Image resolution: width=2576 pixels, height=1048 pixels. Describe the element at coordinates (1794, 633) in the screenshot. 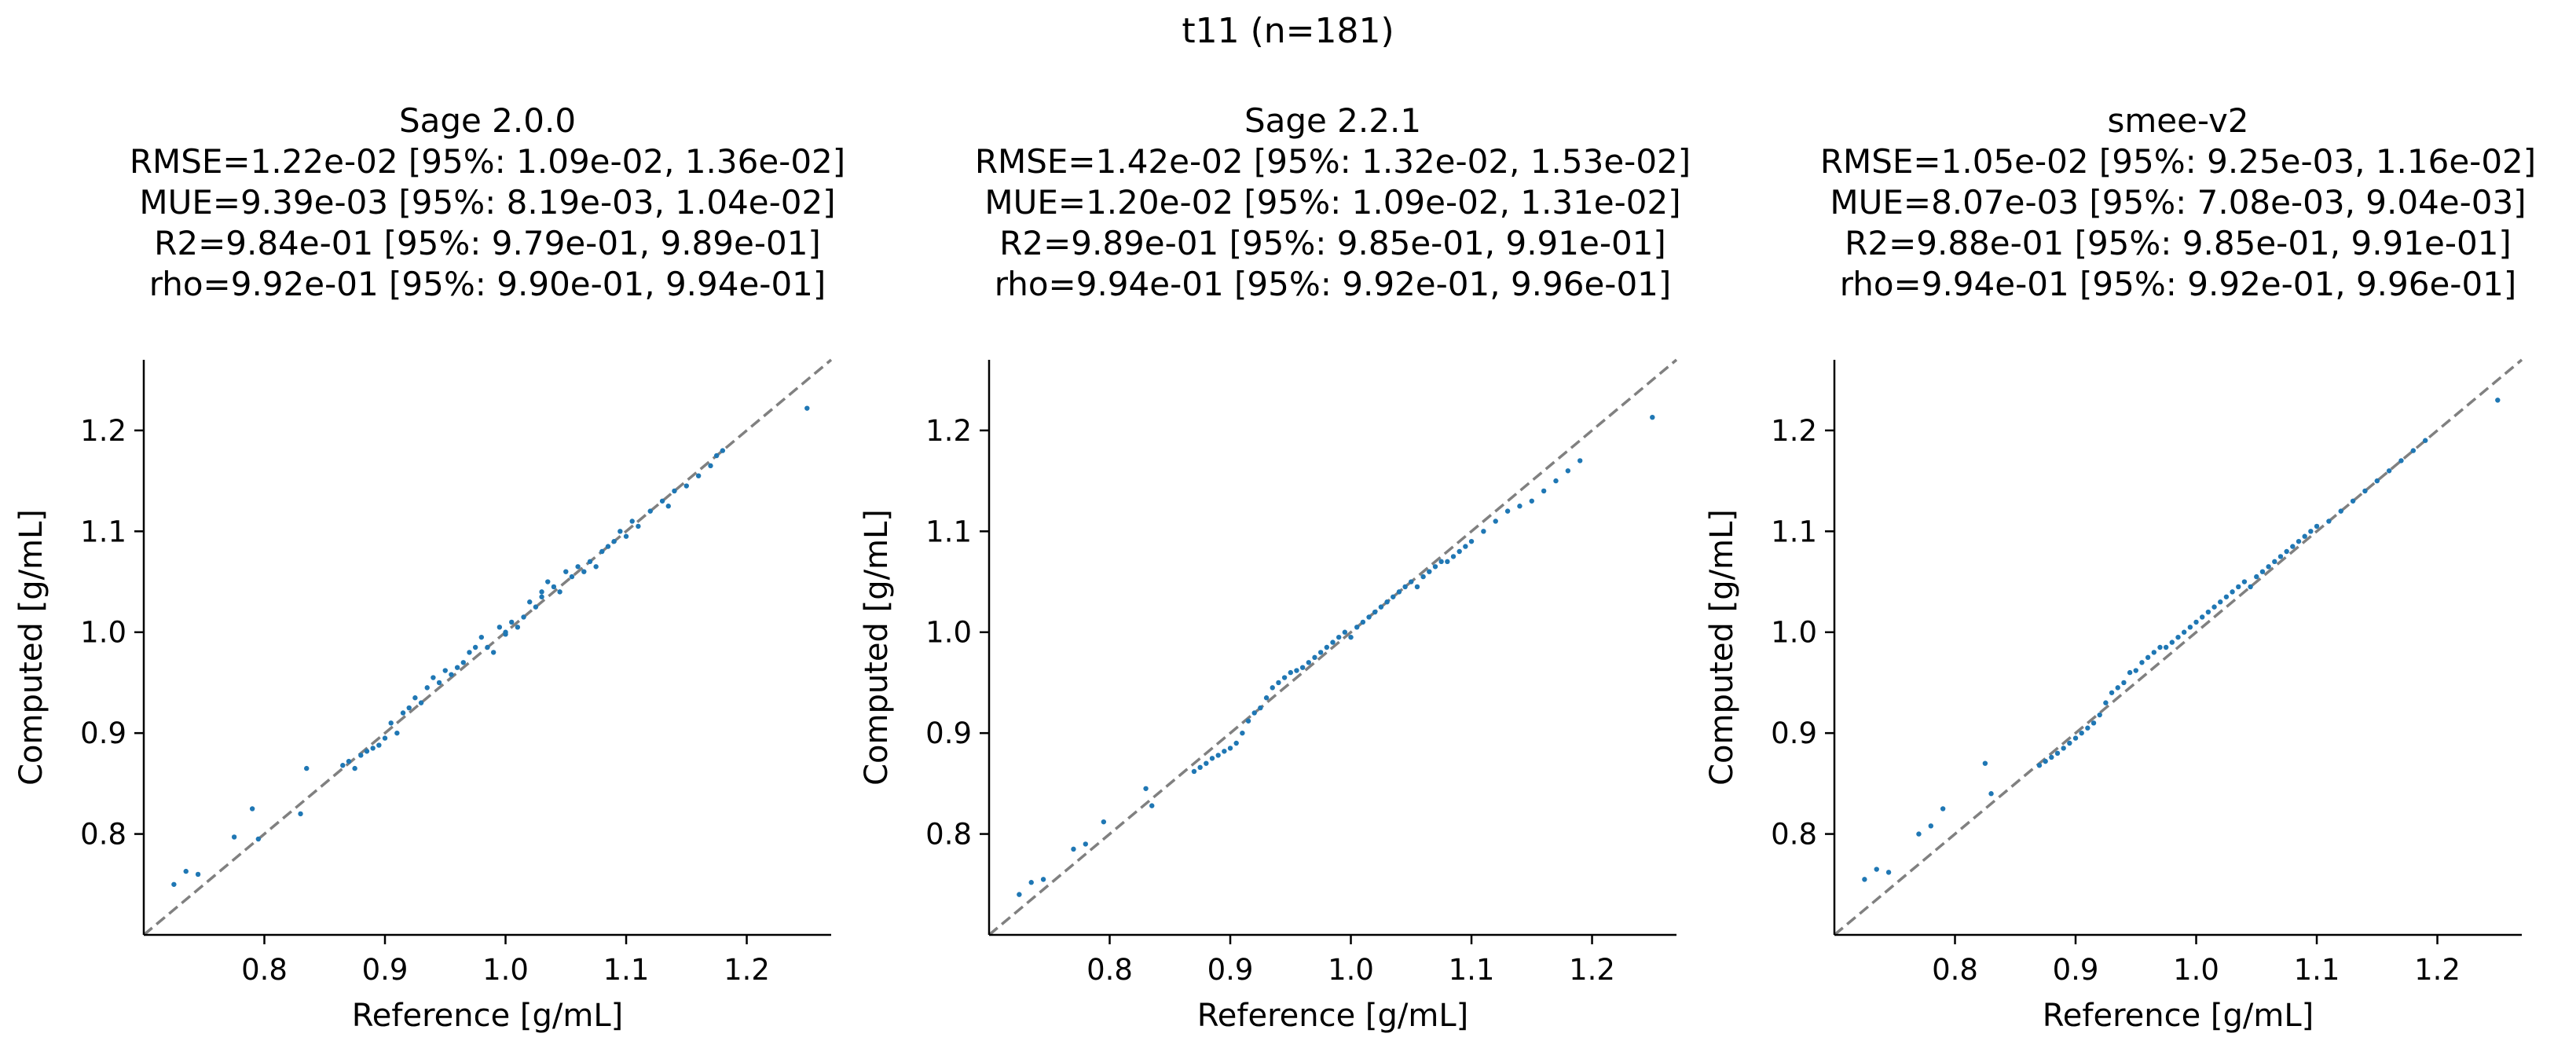

I see `y-tick-label: 1.0` at that location.